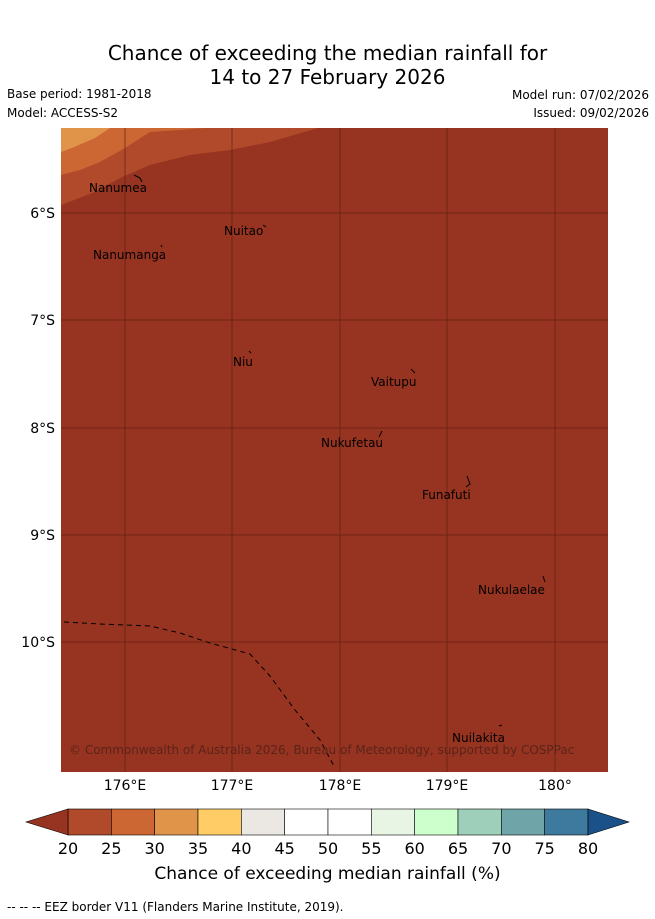  Describe the element at coordinates (46, 822) in the screenshot. I see `colorbar-low-extend` at that location.